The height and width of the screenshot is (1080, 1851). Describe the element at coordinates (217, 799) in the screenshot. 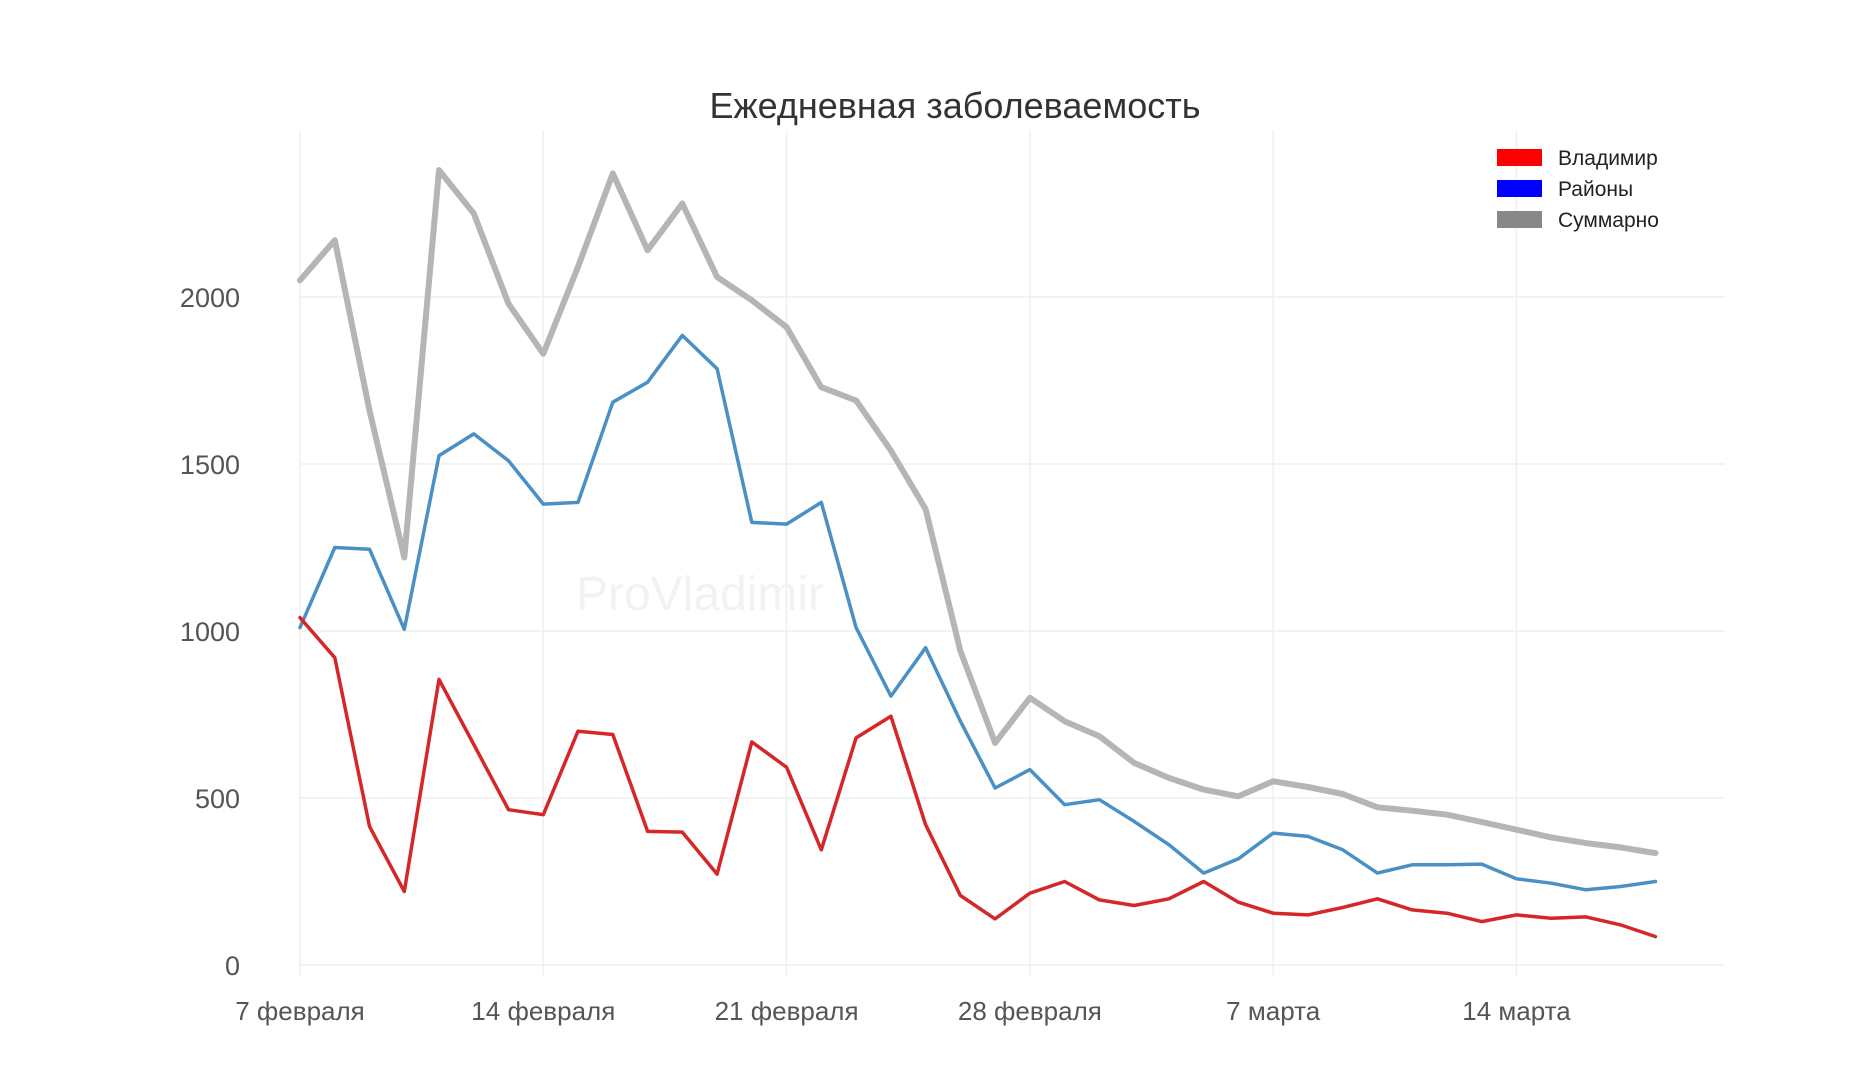

I see `y-tick-label: 500` at that location.